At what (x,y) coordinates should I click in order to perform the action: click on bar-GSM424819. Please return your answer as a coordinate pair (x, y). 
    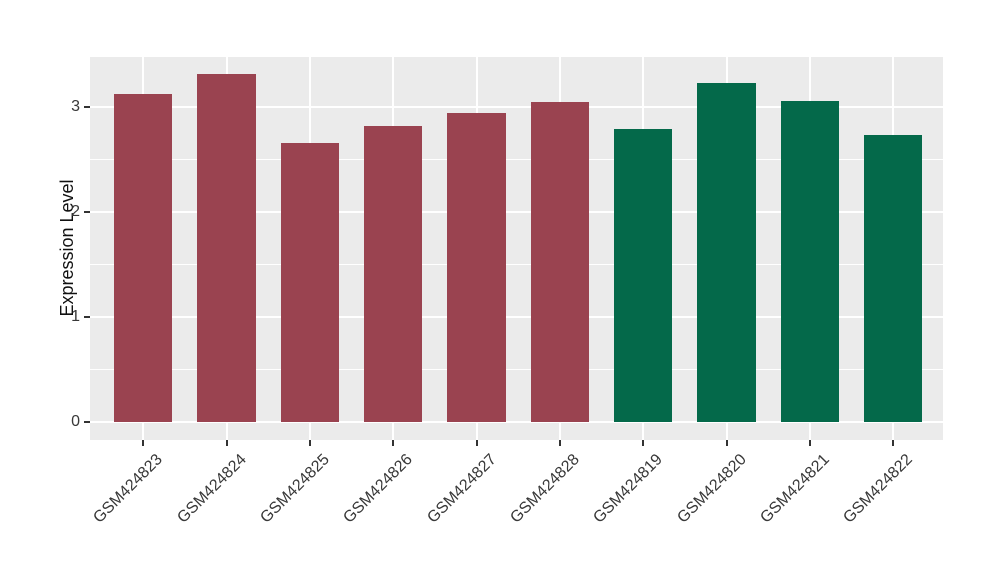
    Looking at the image, I should click on (643, 275).